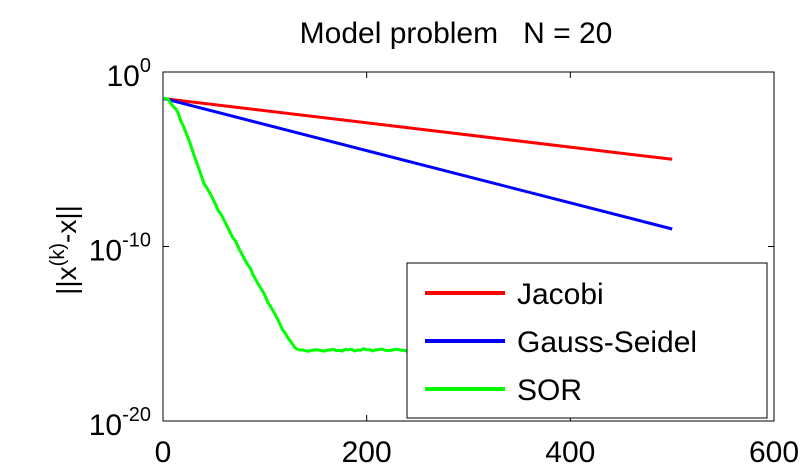  I want to click on y-tick-label-exponent: -20, so click(136, 415).